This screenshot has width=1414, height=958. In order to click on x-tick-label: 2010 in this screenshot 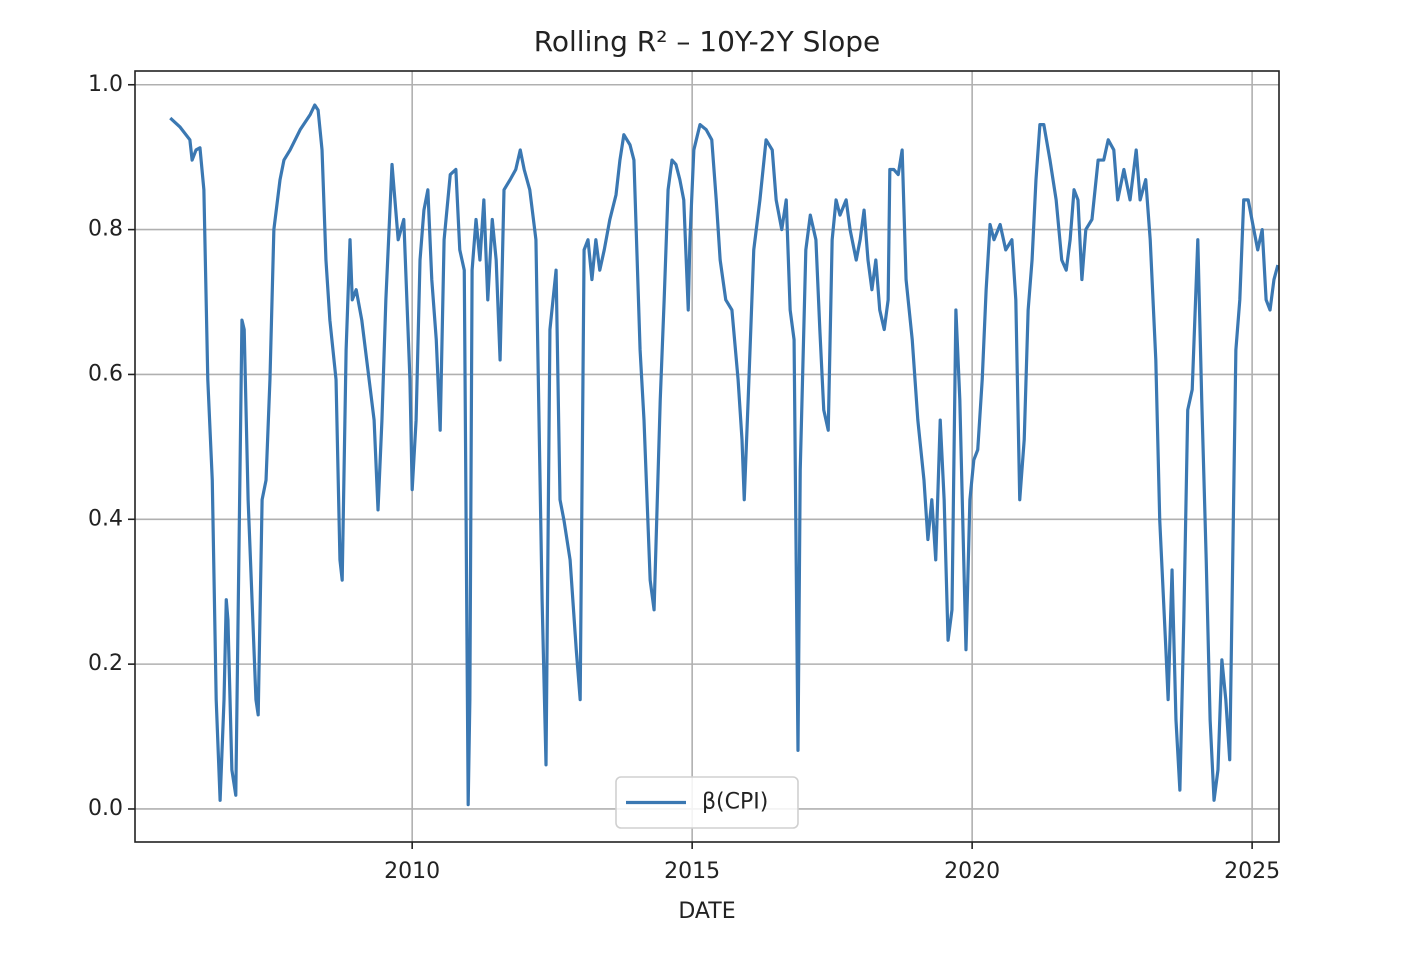, I will do `click(412, 871)`.